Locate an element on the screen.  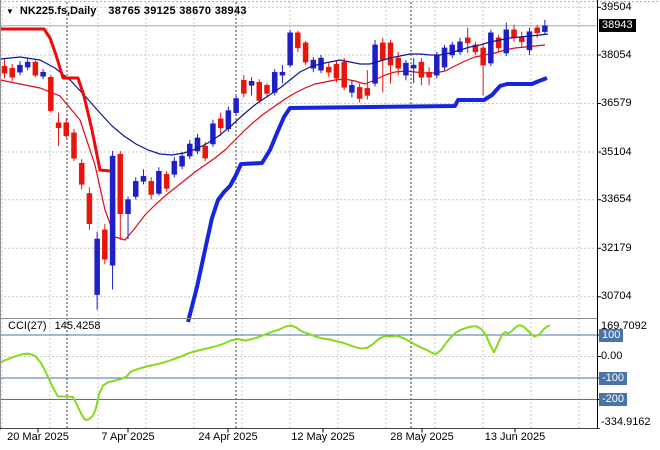
date-axis-label: 28 May 2025 is located at coordinates (422, 437).